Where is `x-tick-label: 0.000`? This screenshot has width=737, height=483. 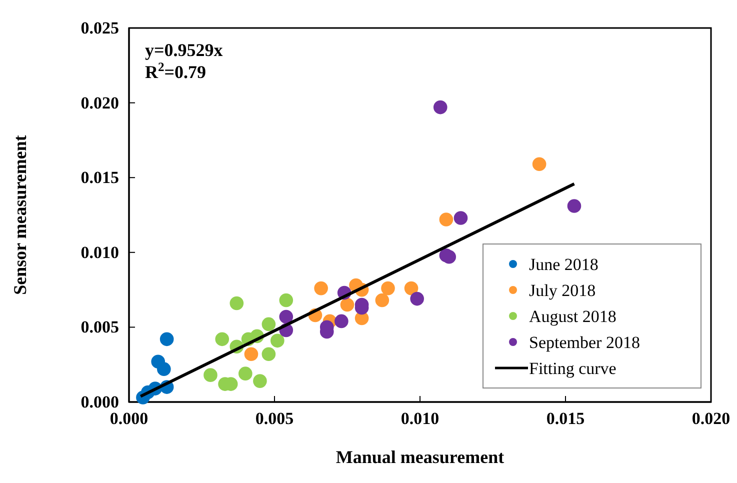
x-tick-label: 0.000 is located at coordinates (129, 418).